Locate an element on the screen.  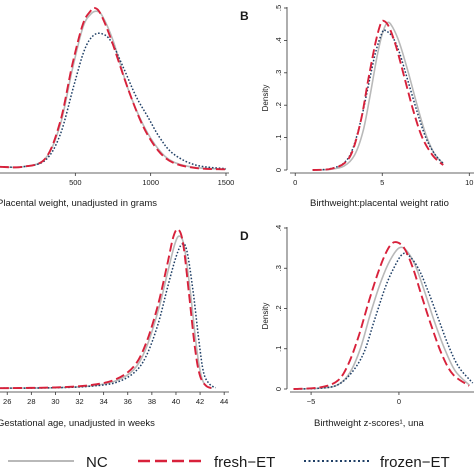
panel-d-series-fresh-et is located at coordinates (381, 315).